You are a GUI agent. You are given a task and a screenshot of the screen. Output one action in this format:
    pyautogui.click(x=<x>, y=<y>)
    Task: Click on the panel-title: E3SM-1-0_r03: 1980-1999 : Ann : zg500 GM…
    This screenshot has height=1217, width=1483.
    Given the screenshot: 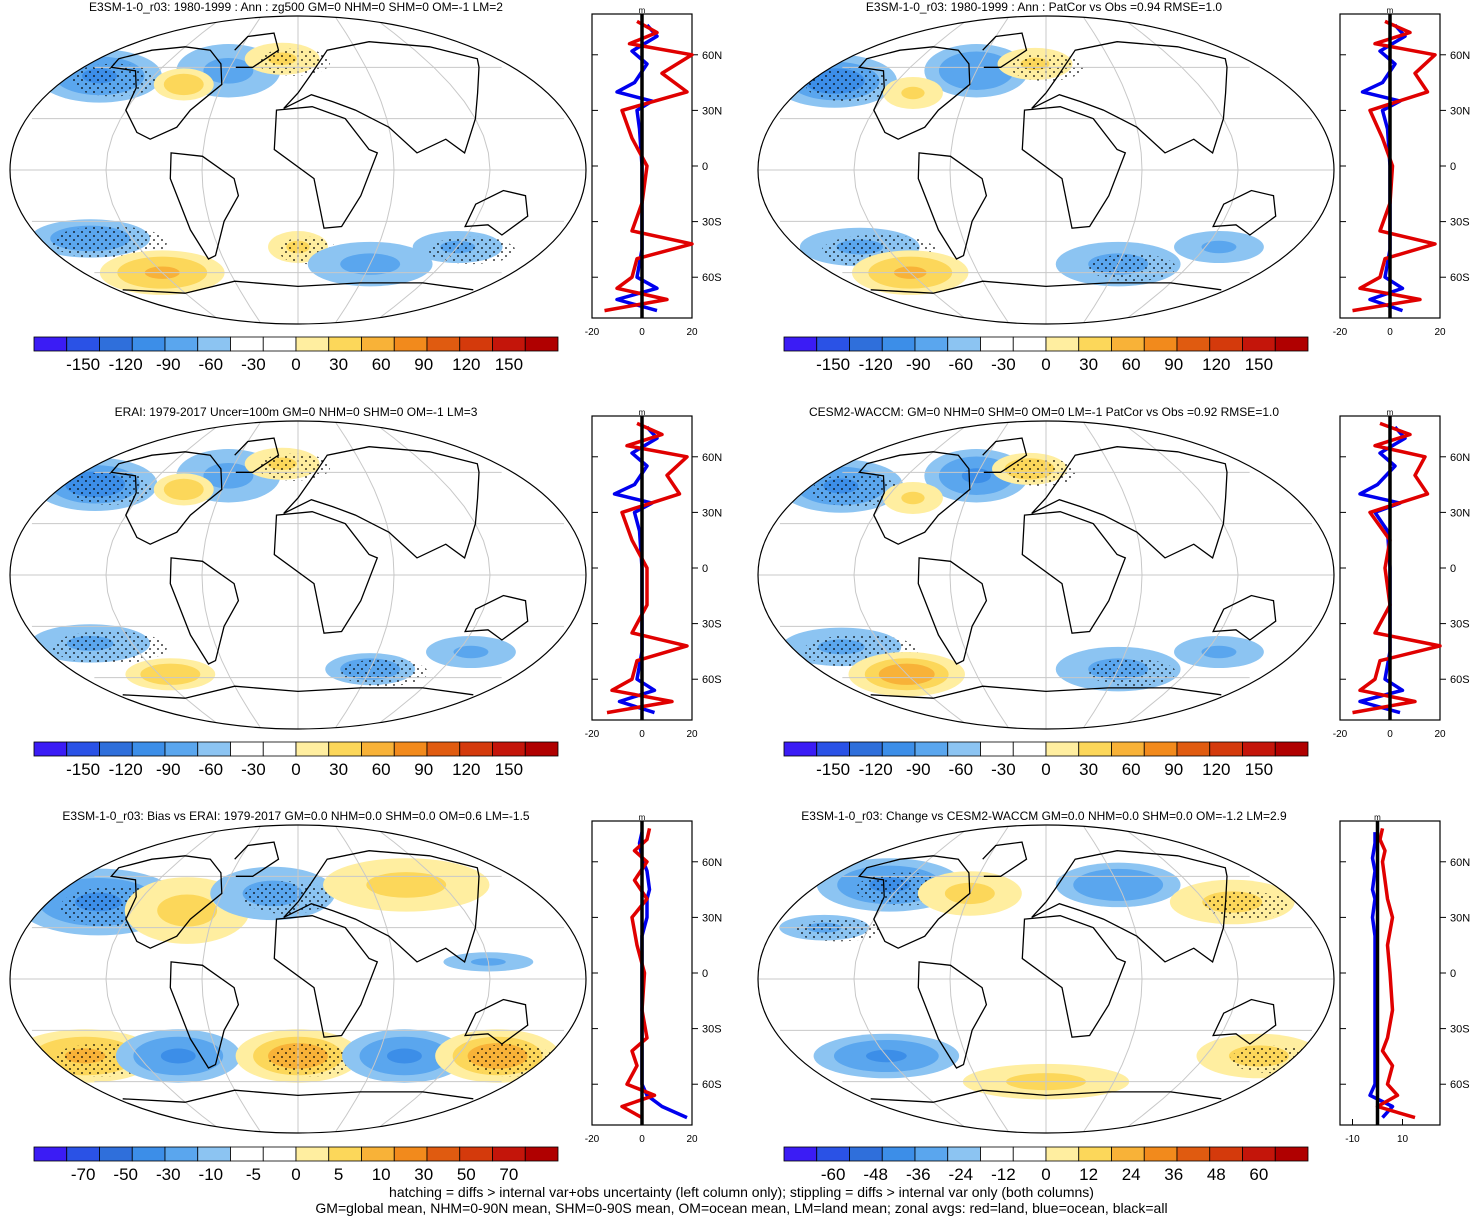 What is the action you would take?
    pyautogui.click(x=296, y=7)
    